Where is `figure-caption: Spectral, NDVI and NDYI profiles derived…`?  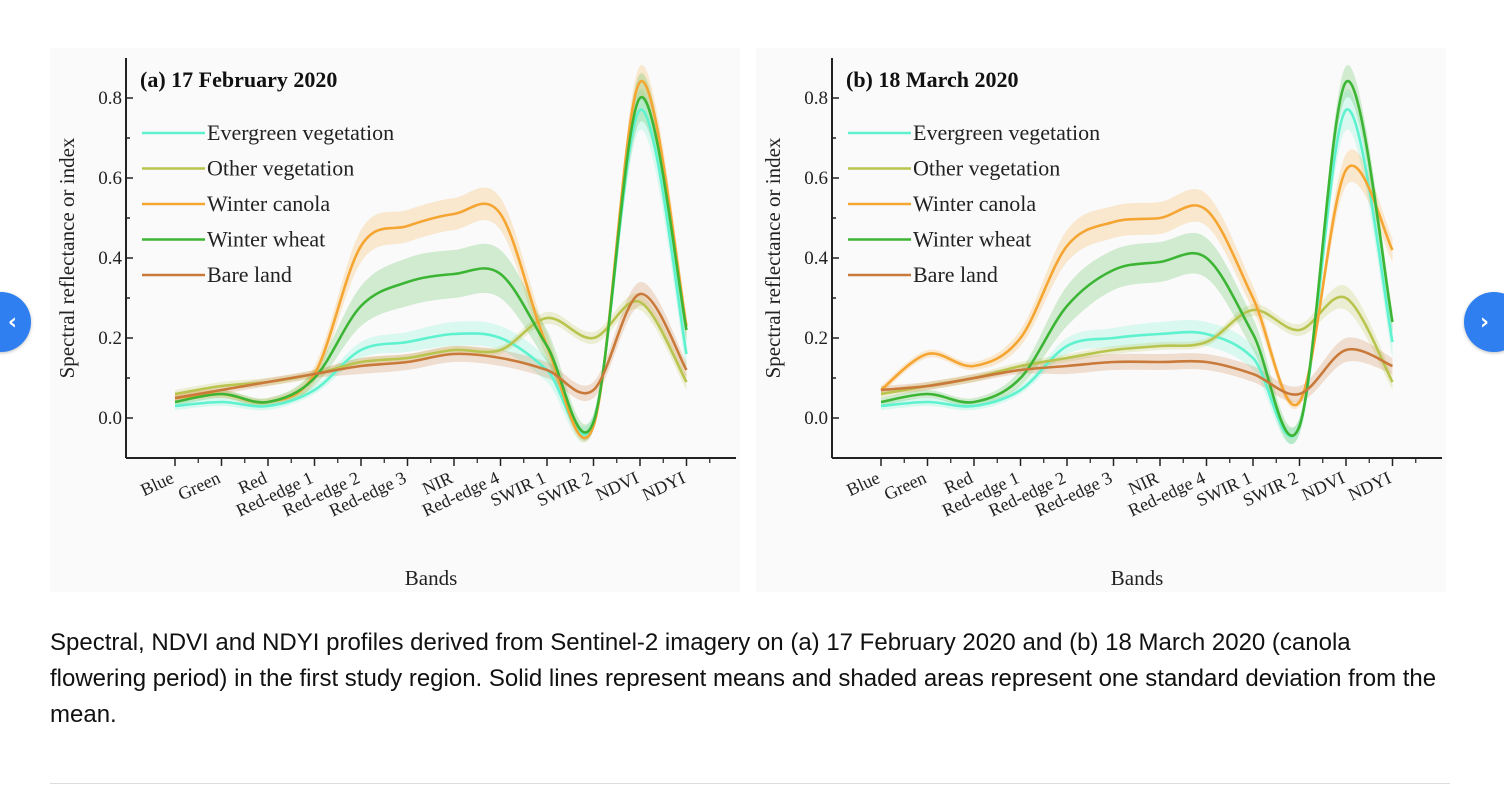
figure-caption: Spectral, NDVI and NDYI profiles derived… is located at coordinates (743, 678).